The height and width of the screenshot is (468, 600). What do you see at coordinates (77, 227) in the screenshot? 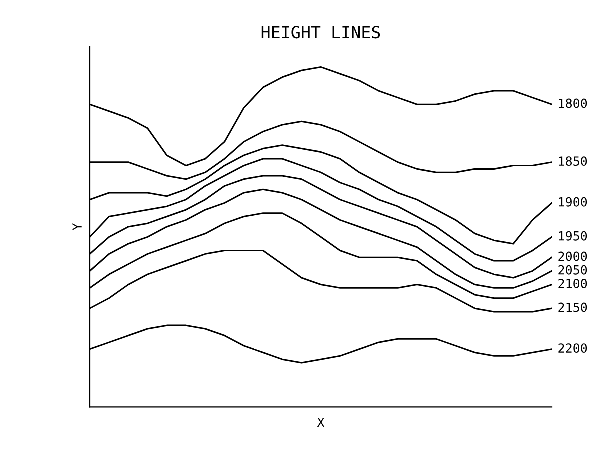
I see `y-axis-title: Y` at bounding box center [77, 227].